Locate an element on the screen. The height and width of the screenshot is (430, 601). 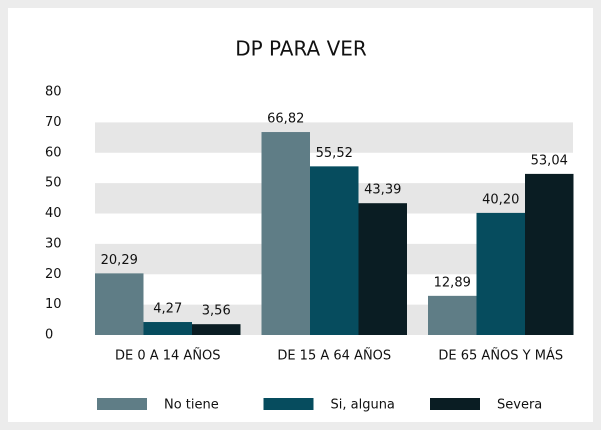
legend-label: Severa is located at coordinates (519, 405).